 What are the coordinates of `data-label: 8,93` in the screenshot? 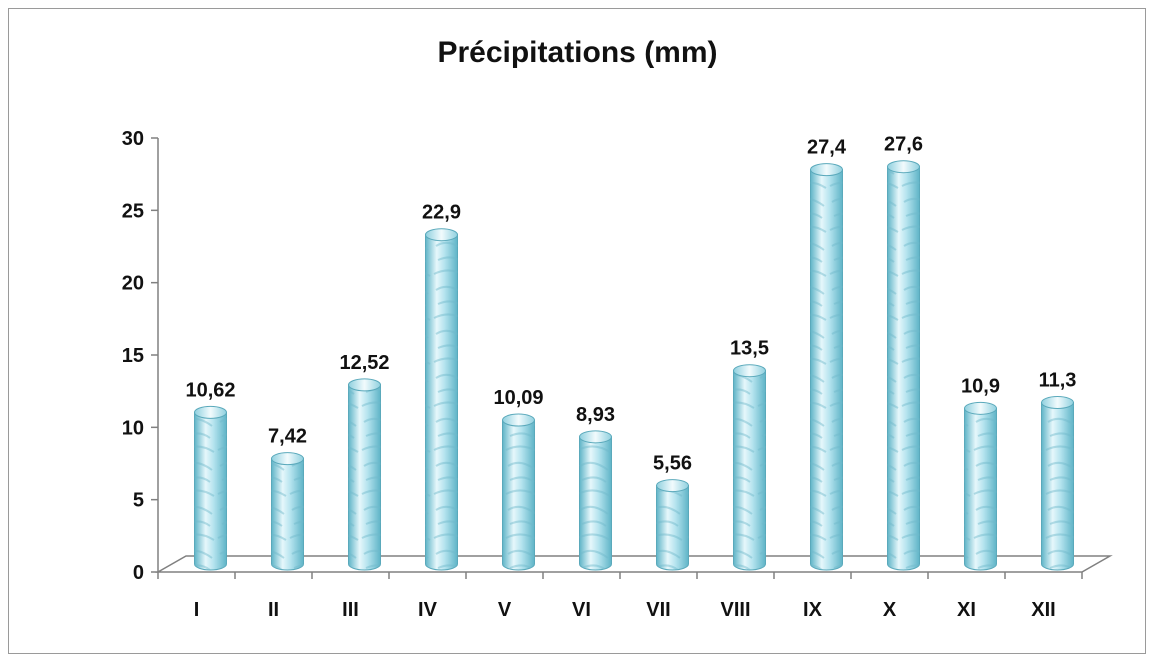 It's located at (595, 415).